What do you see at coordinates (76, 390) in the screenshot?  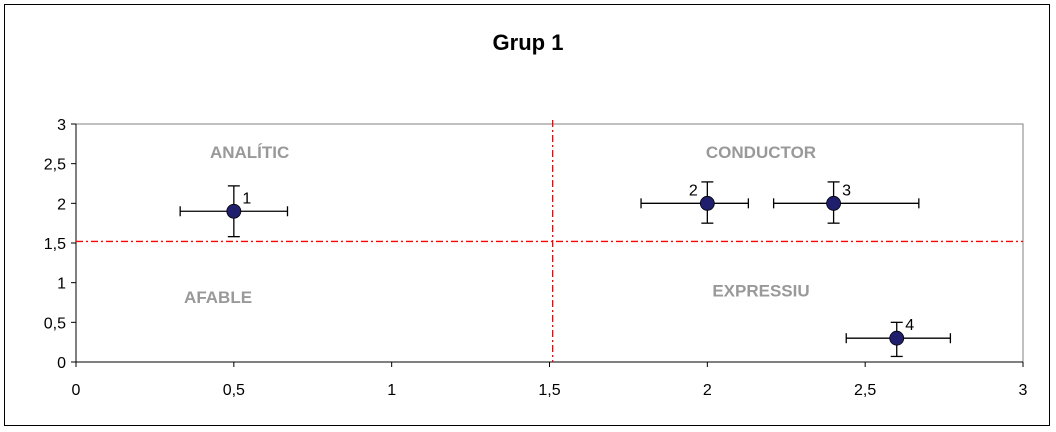 I see `x-tick-label: 0` at bounding box center [76, 390].